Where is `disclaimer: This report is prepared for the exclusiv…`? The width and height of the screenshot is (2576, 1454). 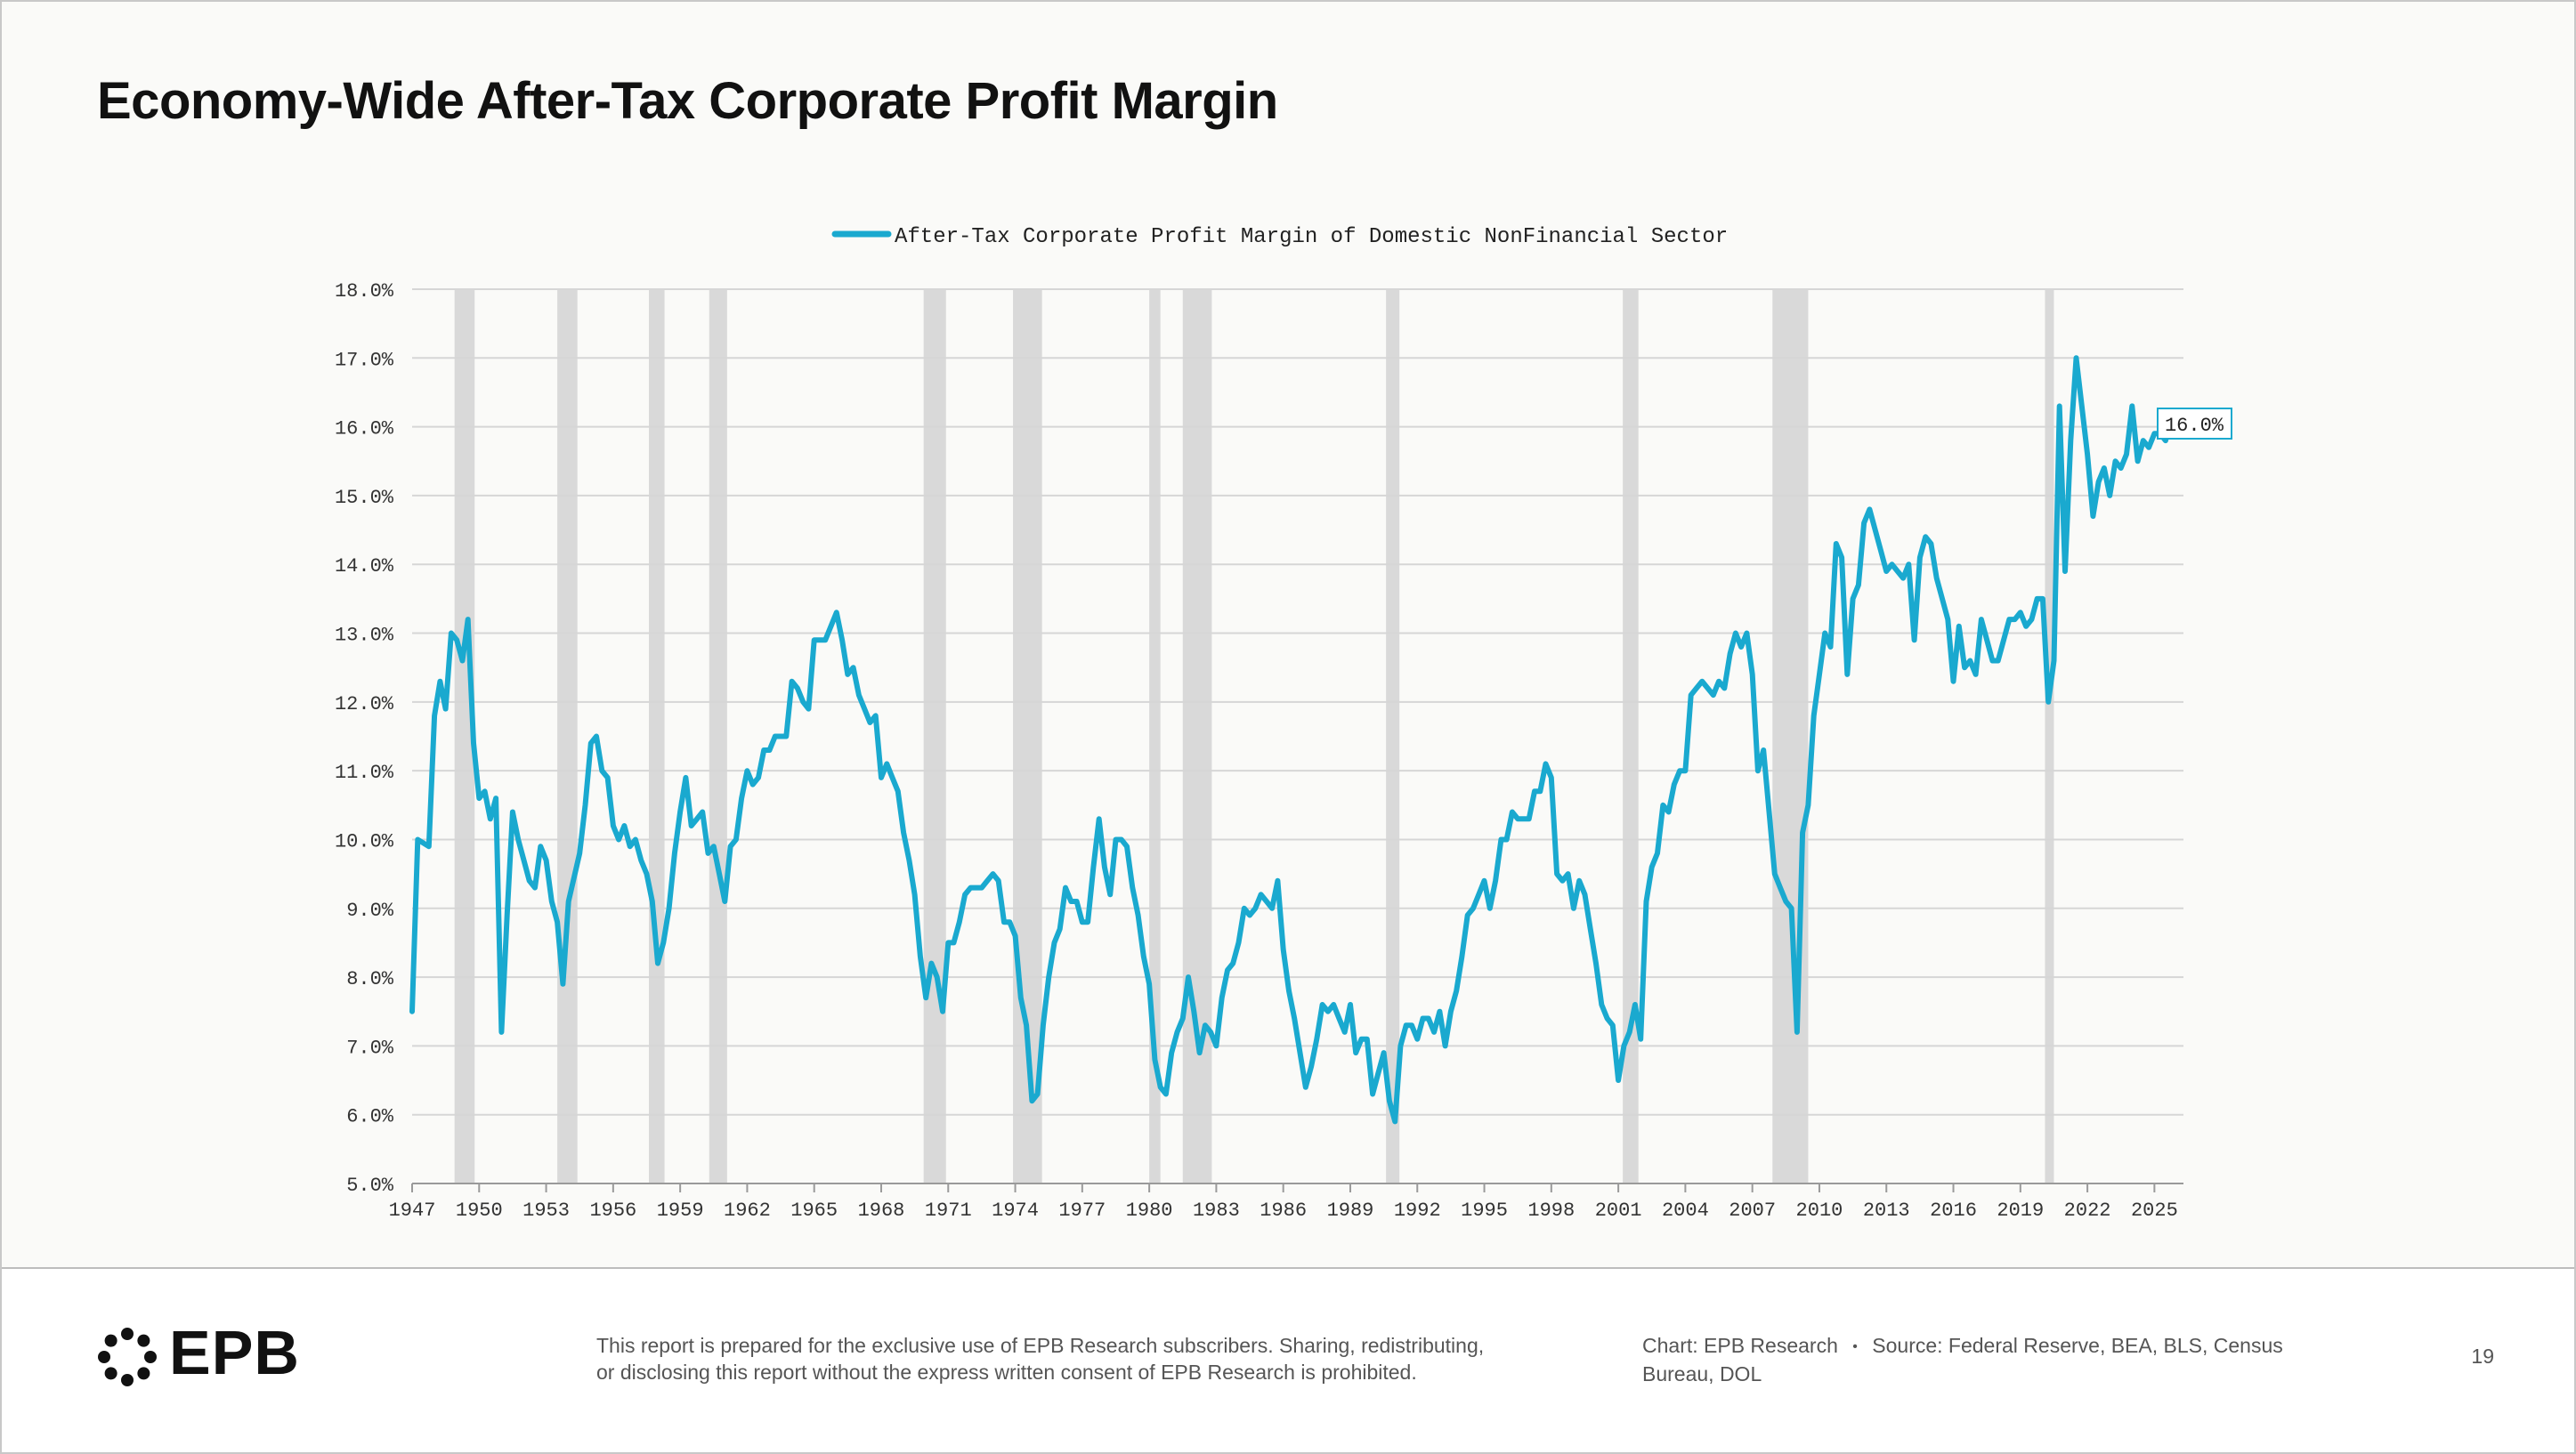 disclaimer: This report is prepared for the exclusiv… is located at coordinates (1086, 1358).